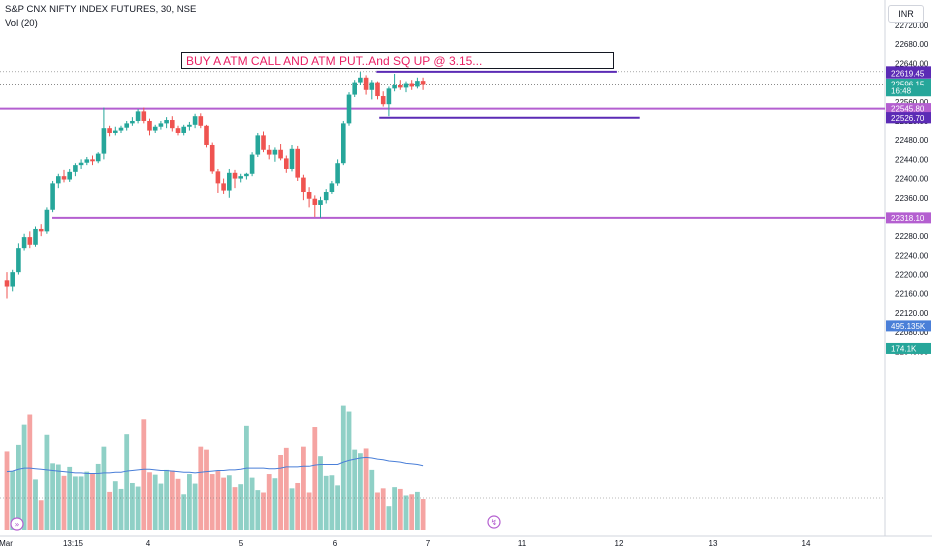  What do you see at coordinates (912, 25) in the screenshot?
I see `y-tick-label: 22720.00` at bounding box center [912, 25].